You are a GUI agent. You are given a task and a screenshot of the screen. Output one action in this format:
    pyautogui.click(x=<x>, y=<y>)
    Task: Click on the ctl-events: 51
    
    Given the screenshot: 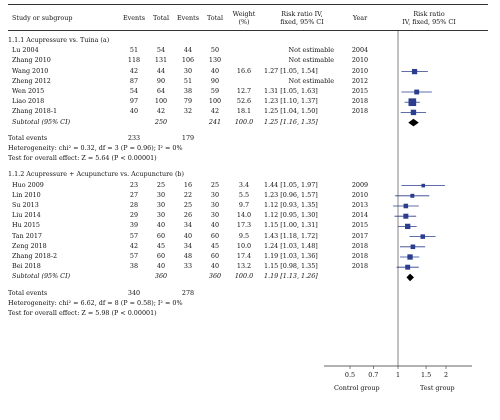 What is the action you would take?
    pyautogui.click(x=188, y=80)
    